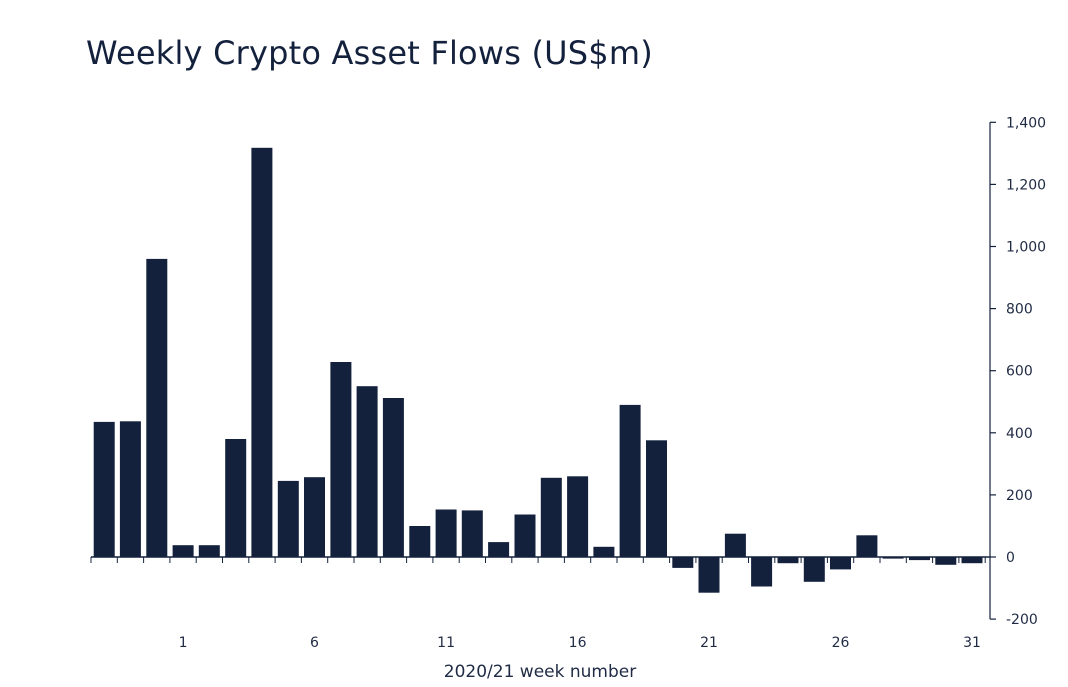  I want to click on x-axis: 1 6 11 16 21 26 31, so click(540, 603).